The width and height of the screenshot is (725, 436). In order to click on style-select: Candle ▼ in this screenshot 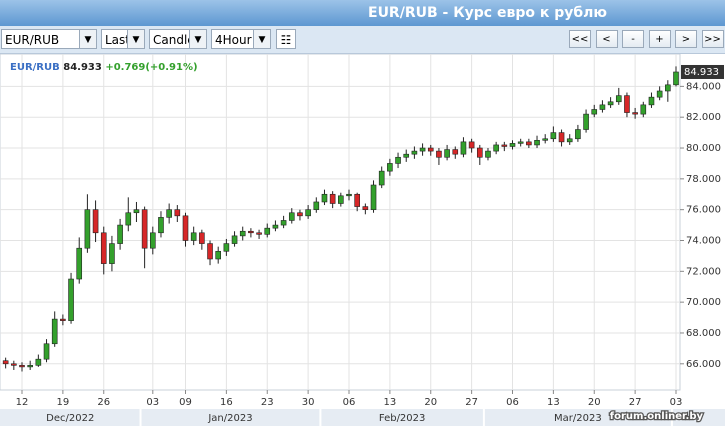, I will do `click(178, 39)`.